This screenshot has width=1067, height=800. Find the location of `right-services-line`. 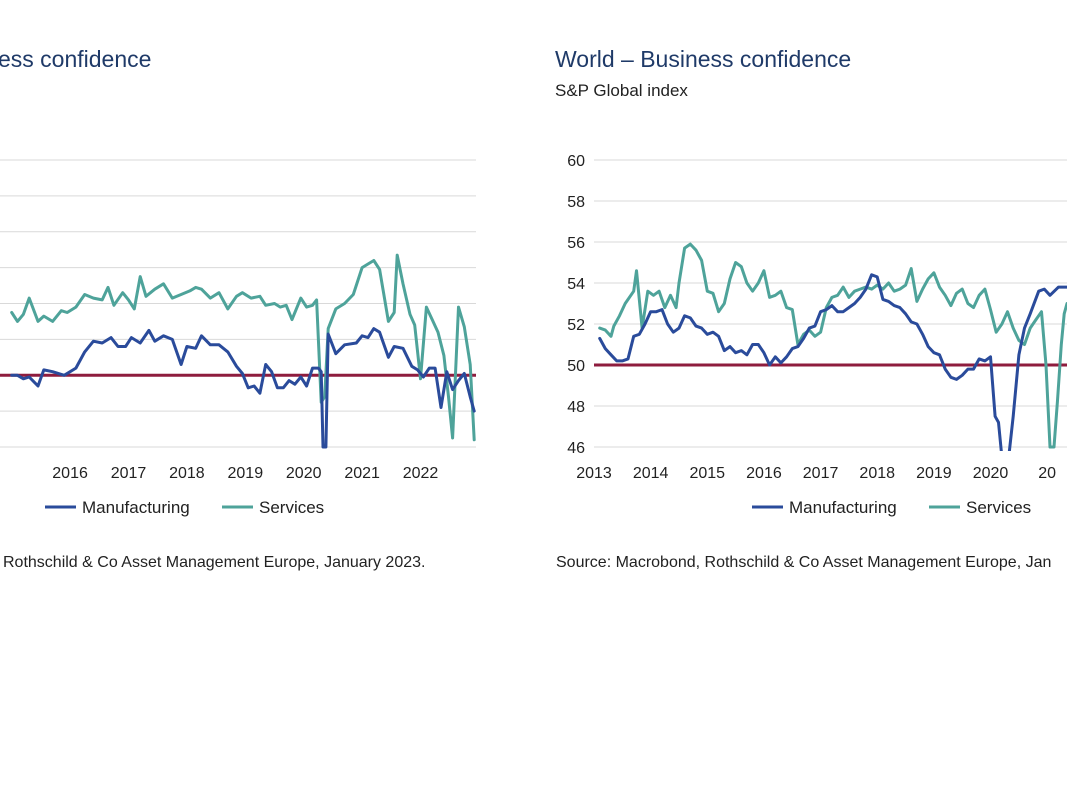

right-services-line is located at coordinates (832, 345).